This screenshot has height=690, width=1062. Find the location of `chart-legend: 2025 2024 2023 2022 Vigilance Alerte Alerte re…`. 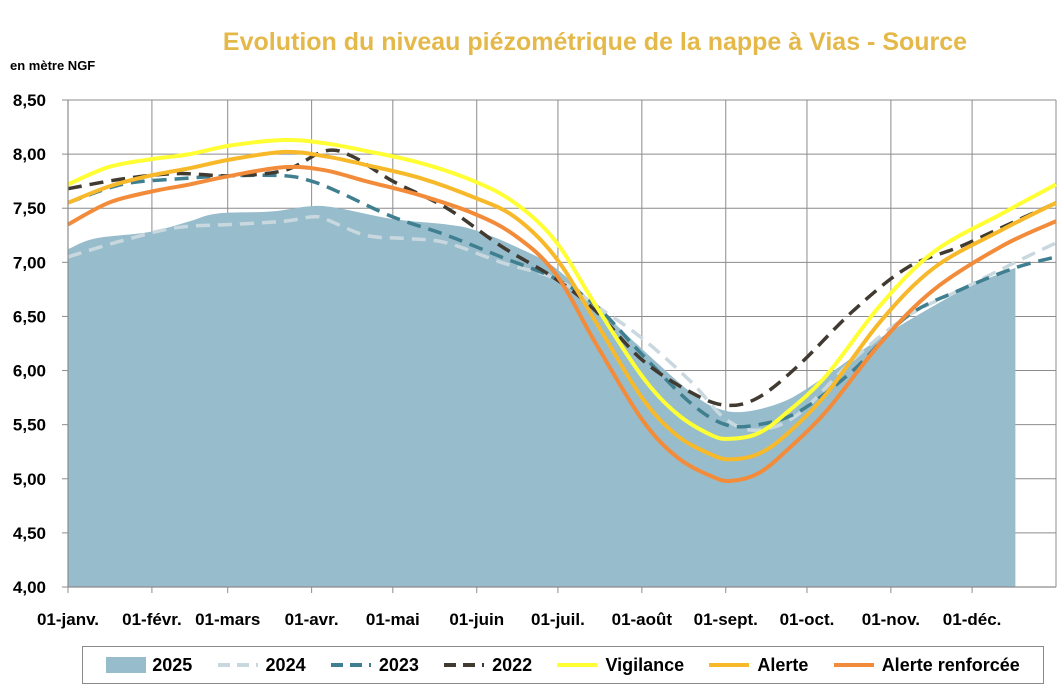

chart-legend: 2025 2024 2023 2022 Vigilance Alerte Alerte re… is located at coordinates (563, 665).